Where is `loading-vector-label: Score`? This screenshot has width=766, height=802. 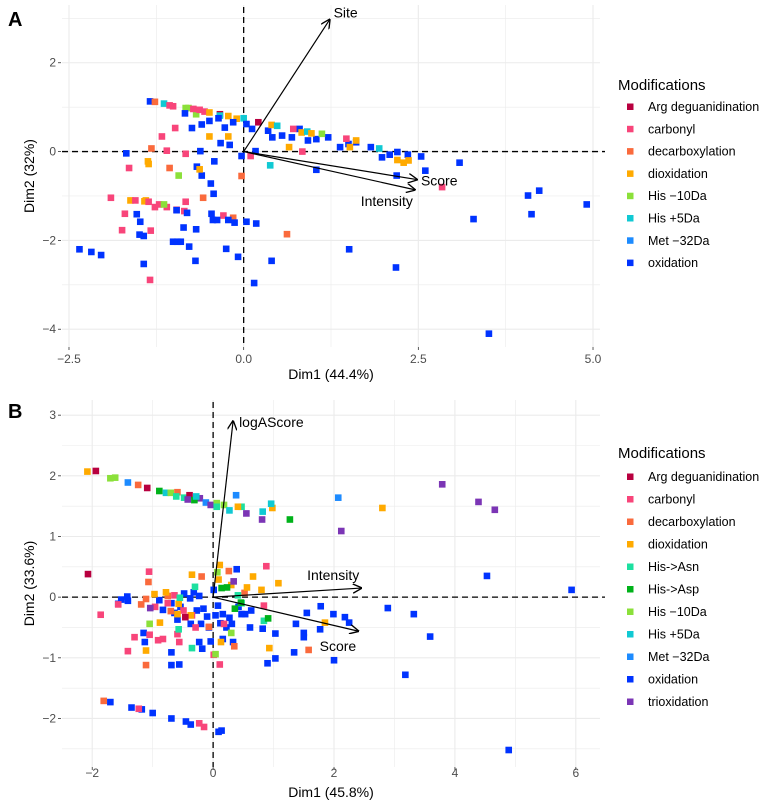
loading-vector-label: Score is located at coordinates (338, 646).